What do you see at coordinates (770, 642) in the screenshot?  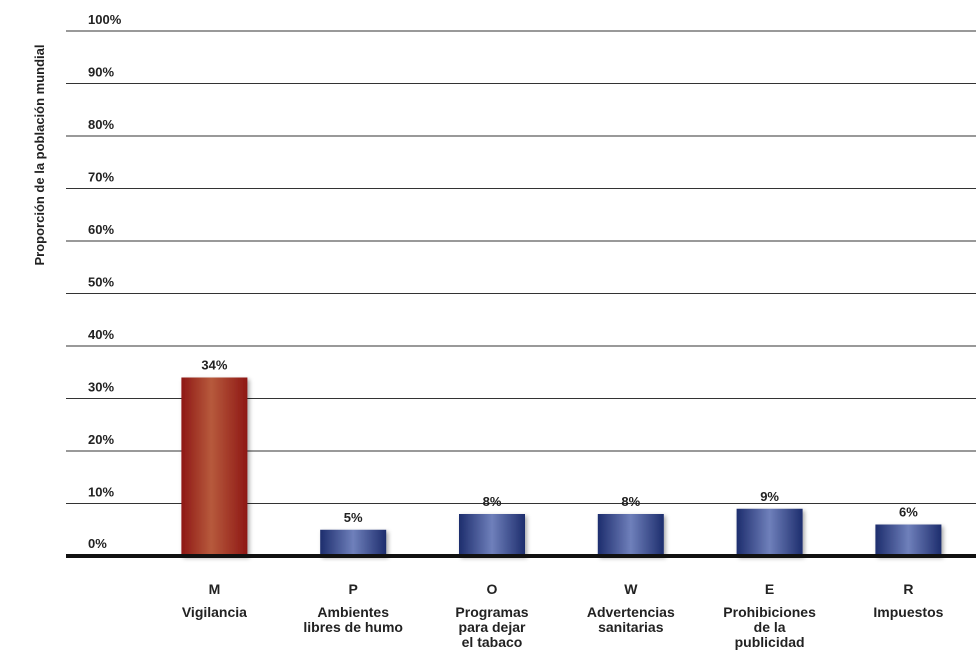 I see `category-name-line: publicidad` at bounding box center [770, 642].